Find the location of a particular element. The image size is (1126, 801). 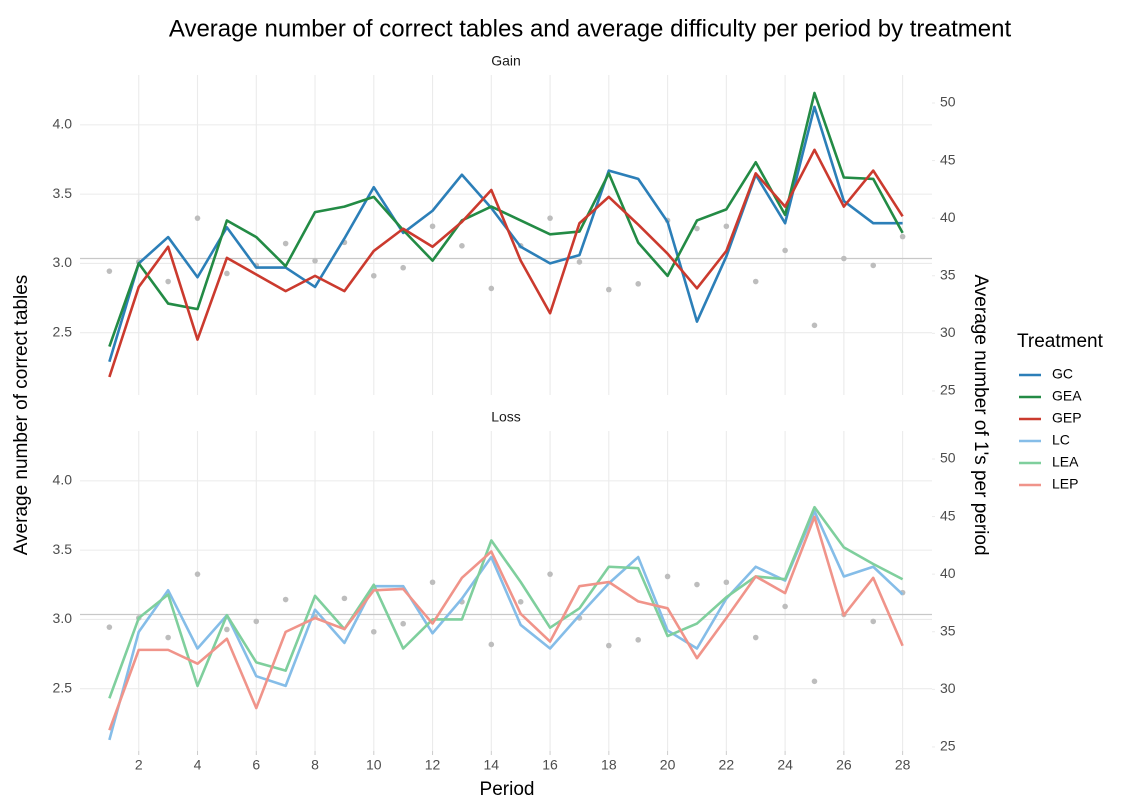

legend-label: LEA is located at coordinates (1065, 462).